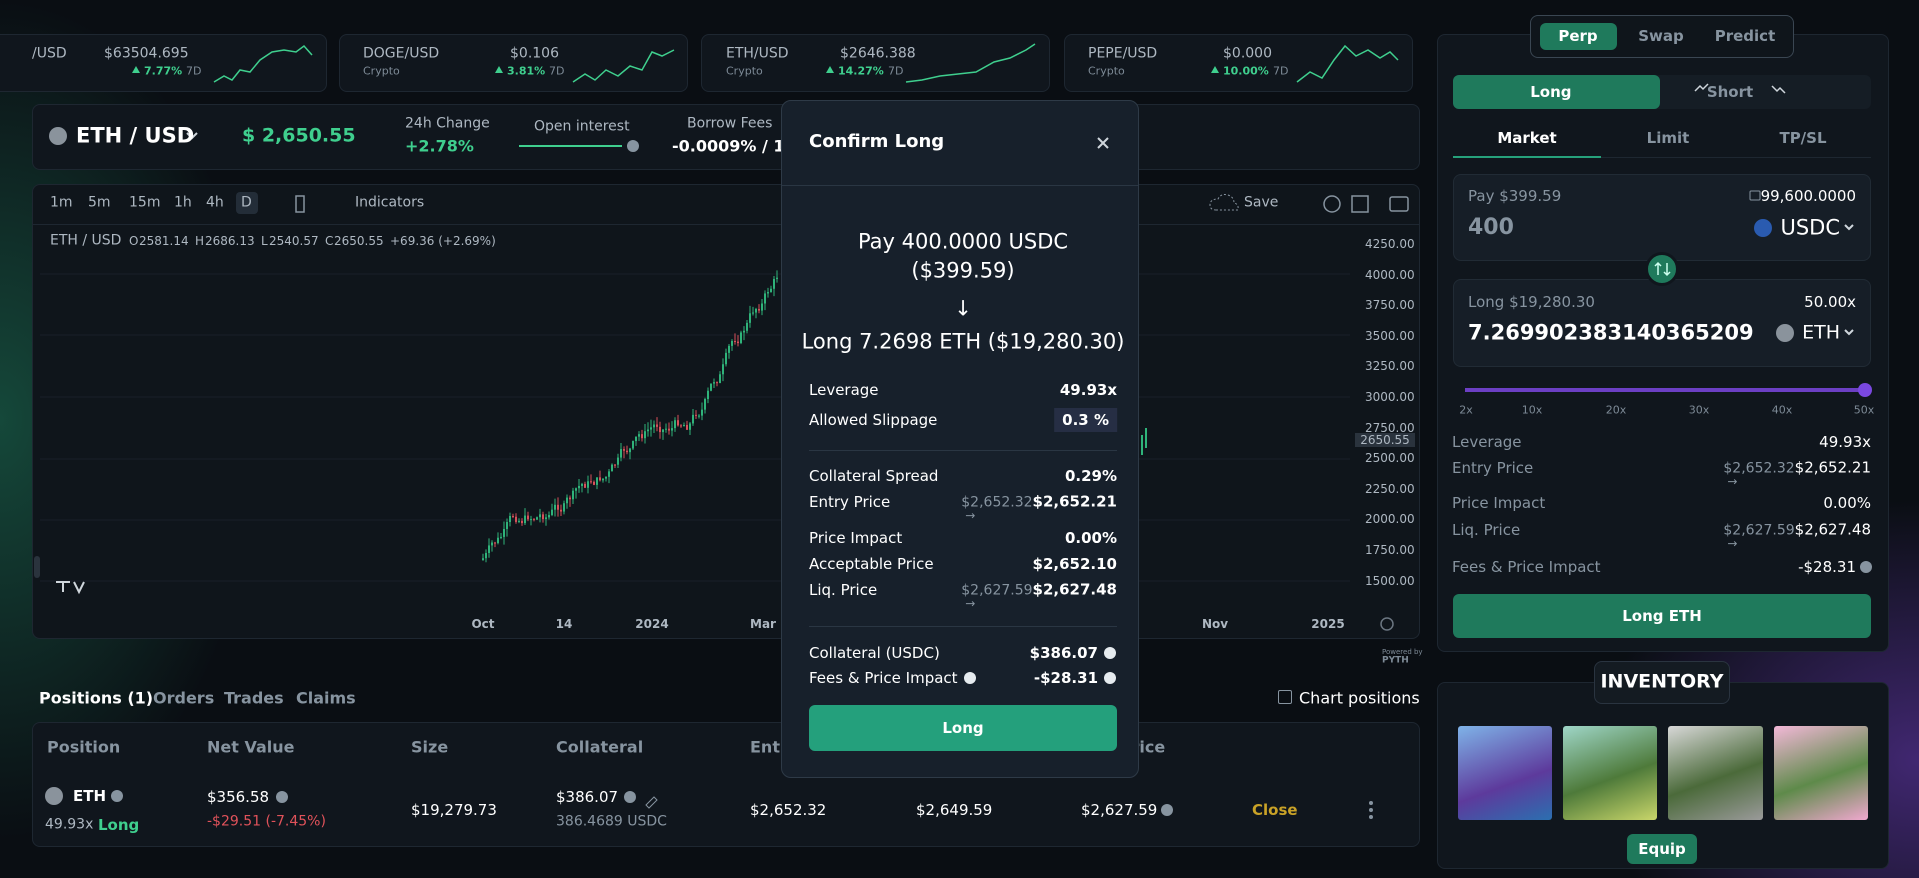  Describe the element at coordinates (230, 240) in the screenshot. I see `ohlc-value: 2686.13` at that location.